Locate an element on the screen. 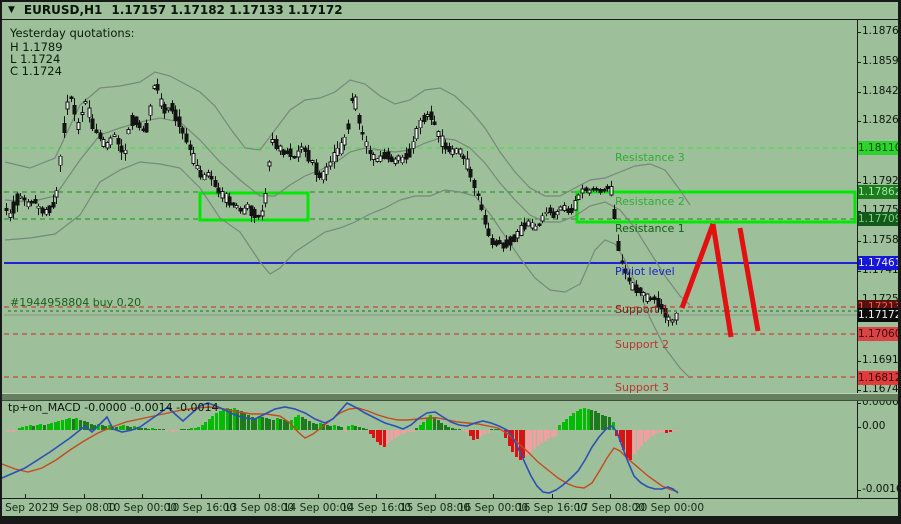  time-axis-label: 10 Sep 16:00 is located at coordinates (201, 508).